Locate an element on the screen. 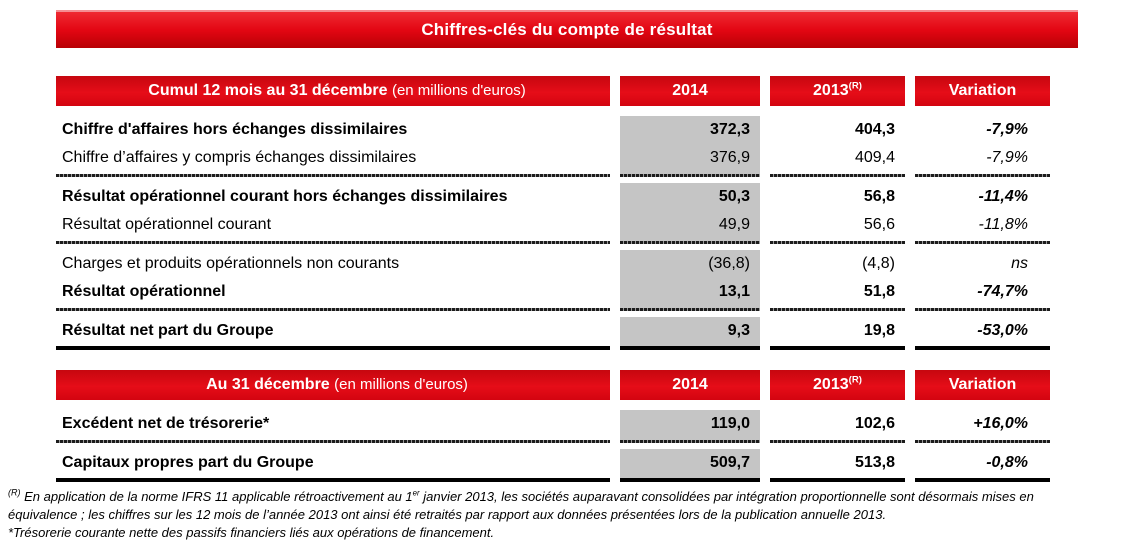 Image resolution: width=1134 pixels, height=553 pixels. value-2013: 404,3 is located at coordinates (874, 129).